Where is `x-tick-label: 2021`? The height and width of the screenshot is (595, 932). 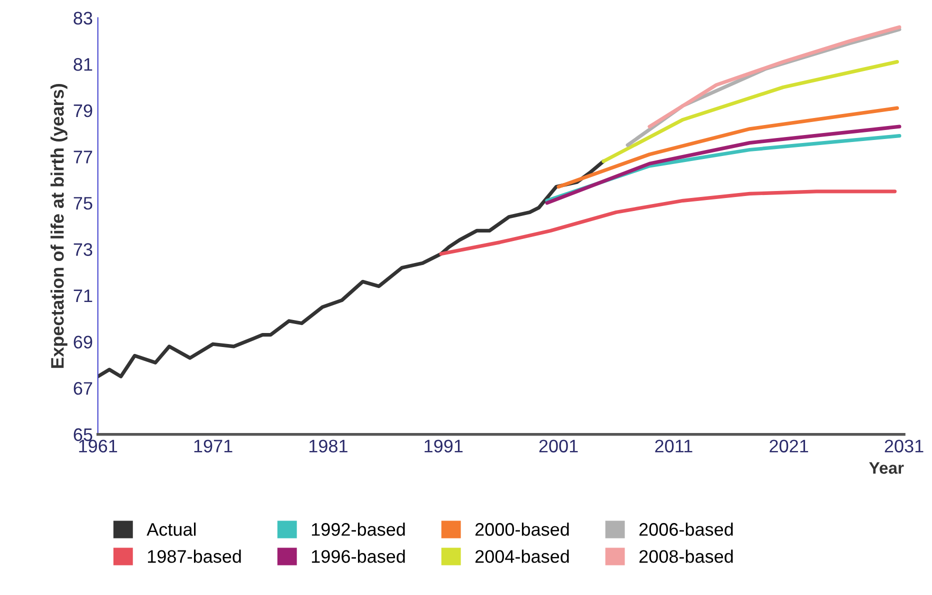
x-tick-label: 2021 is located at coordinates (789, 446).